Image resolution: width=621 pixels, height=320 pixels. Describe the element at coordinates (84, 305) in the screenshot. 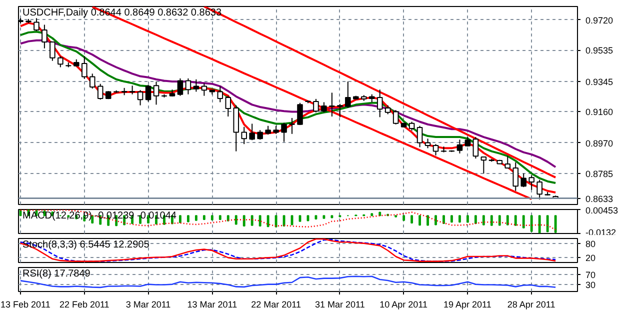

I see `x-tick-label: 22 Feb 2011` at that location.